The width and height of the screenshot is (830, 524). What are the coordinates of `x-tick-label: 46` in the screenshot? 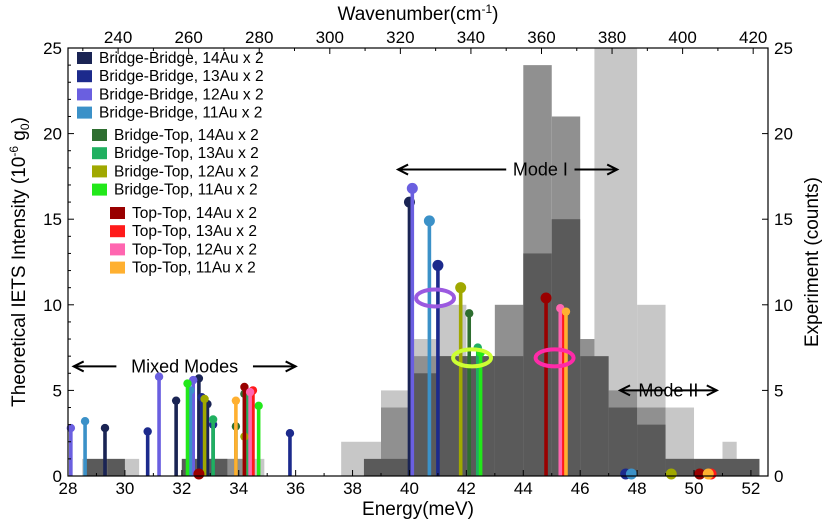 It's located at (580, 488).